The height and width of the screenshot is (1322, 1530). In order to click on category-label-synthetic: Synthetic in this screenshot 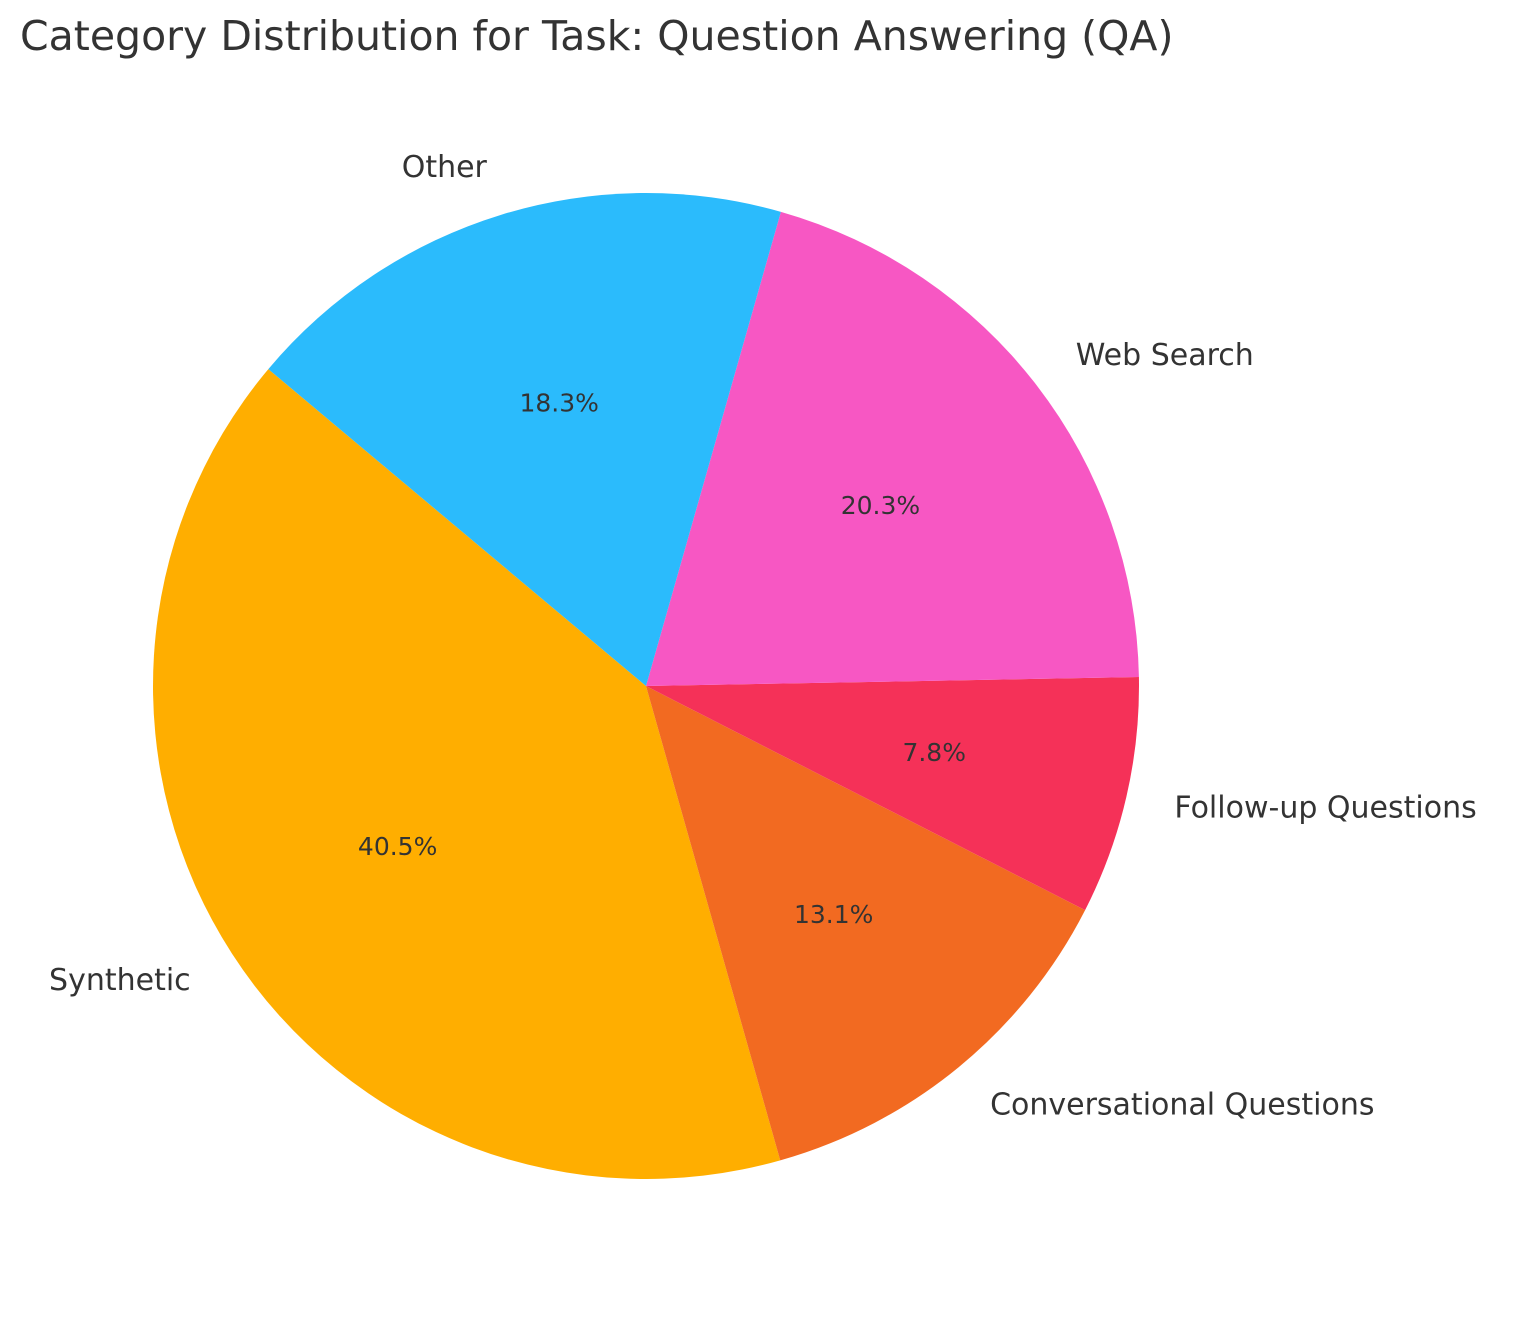, I will do `click(120, 980)`.